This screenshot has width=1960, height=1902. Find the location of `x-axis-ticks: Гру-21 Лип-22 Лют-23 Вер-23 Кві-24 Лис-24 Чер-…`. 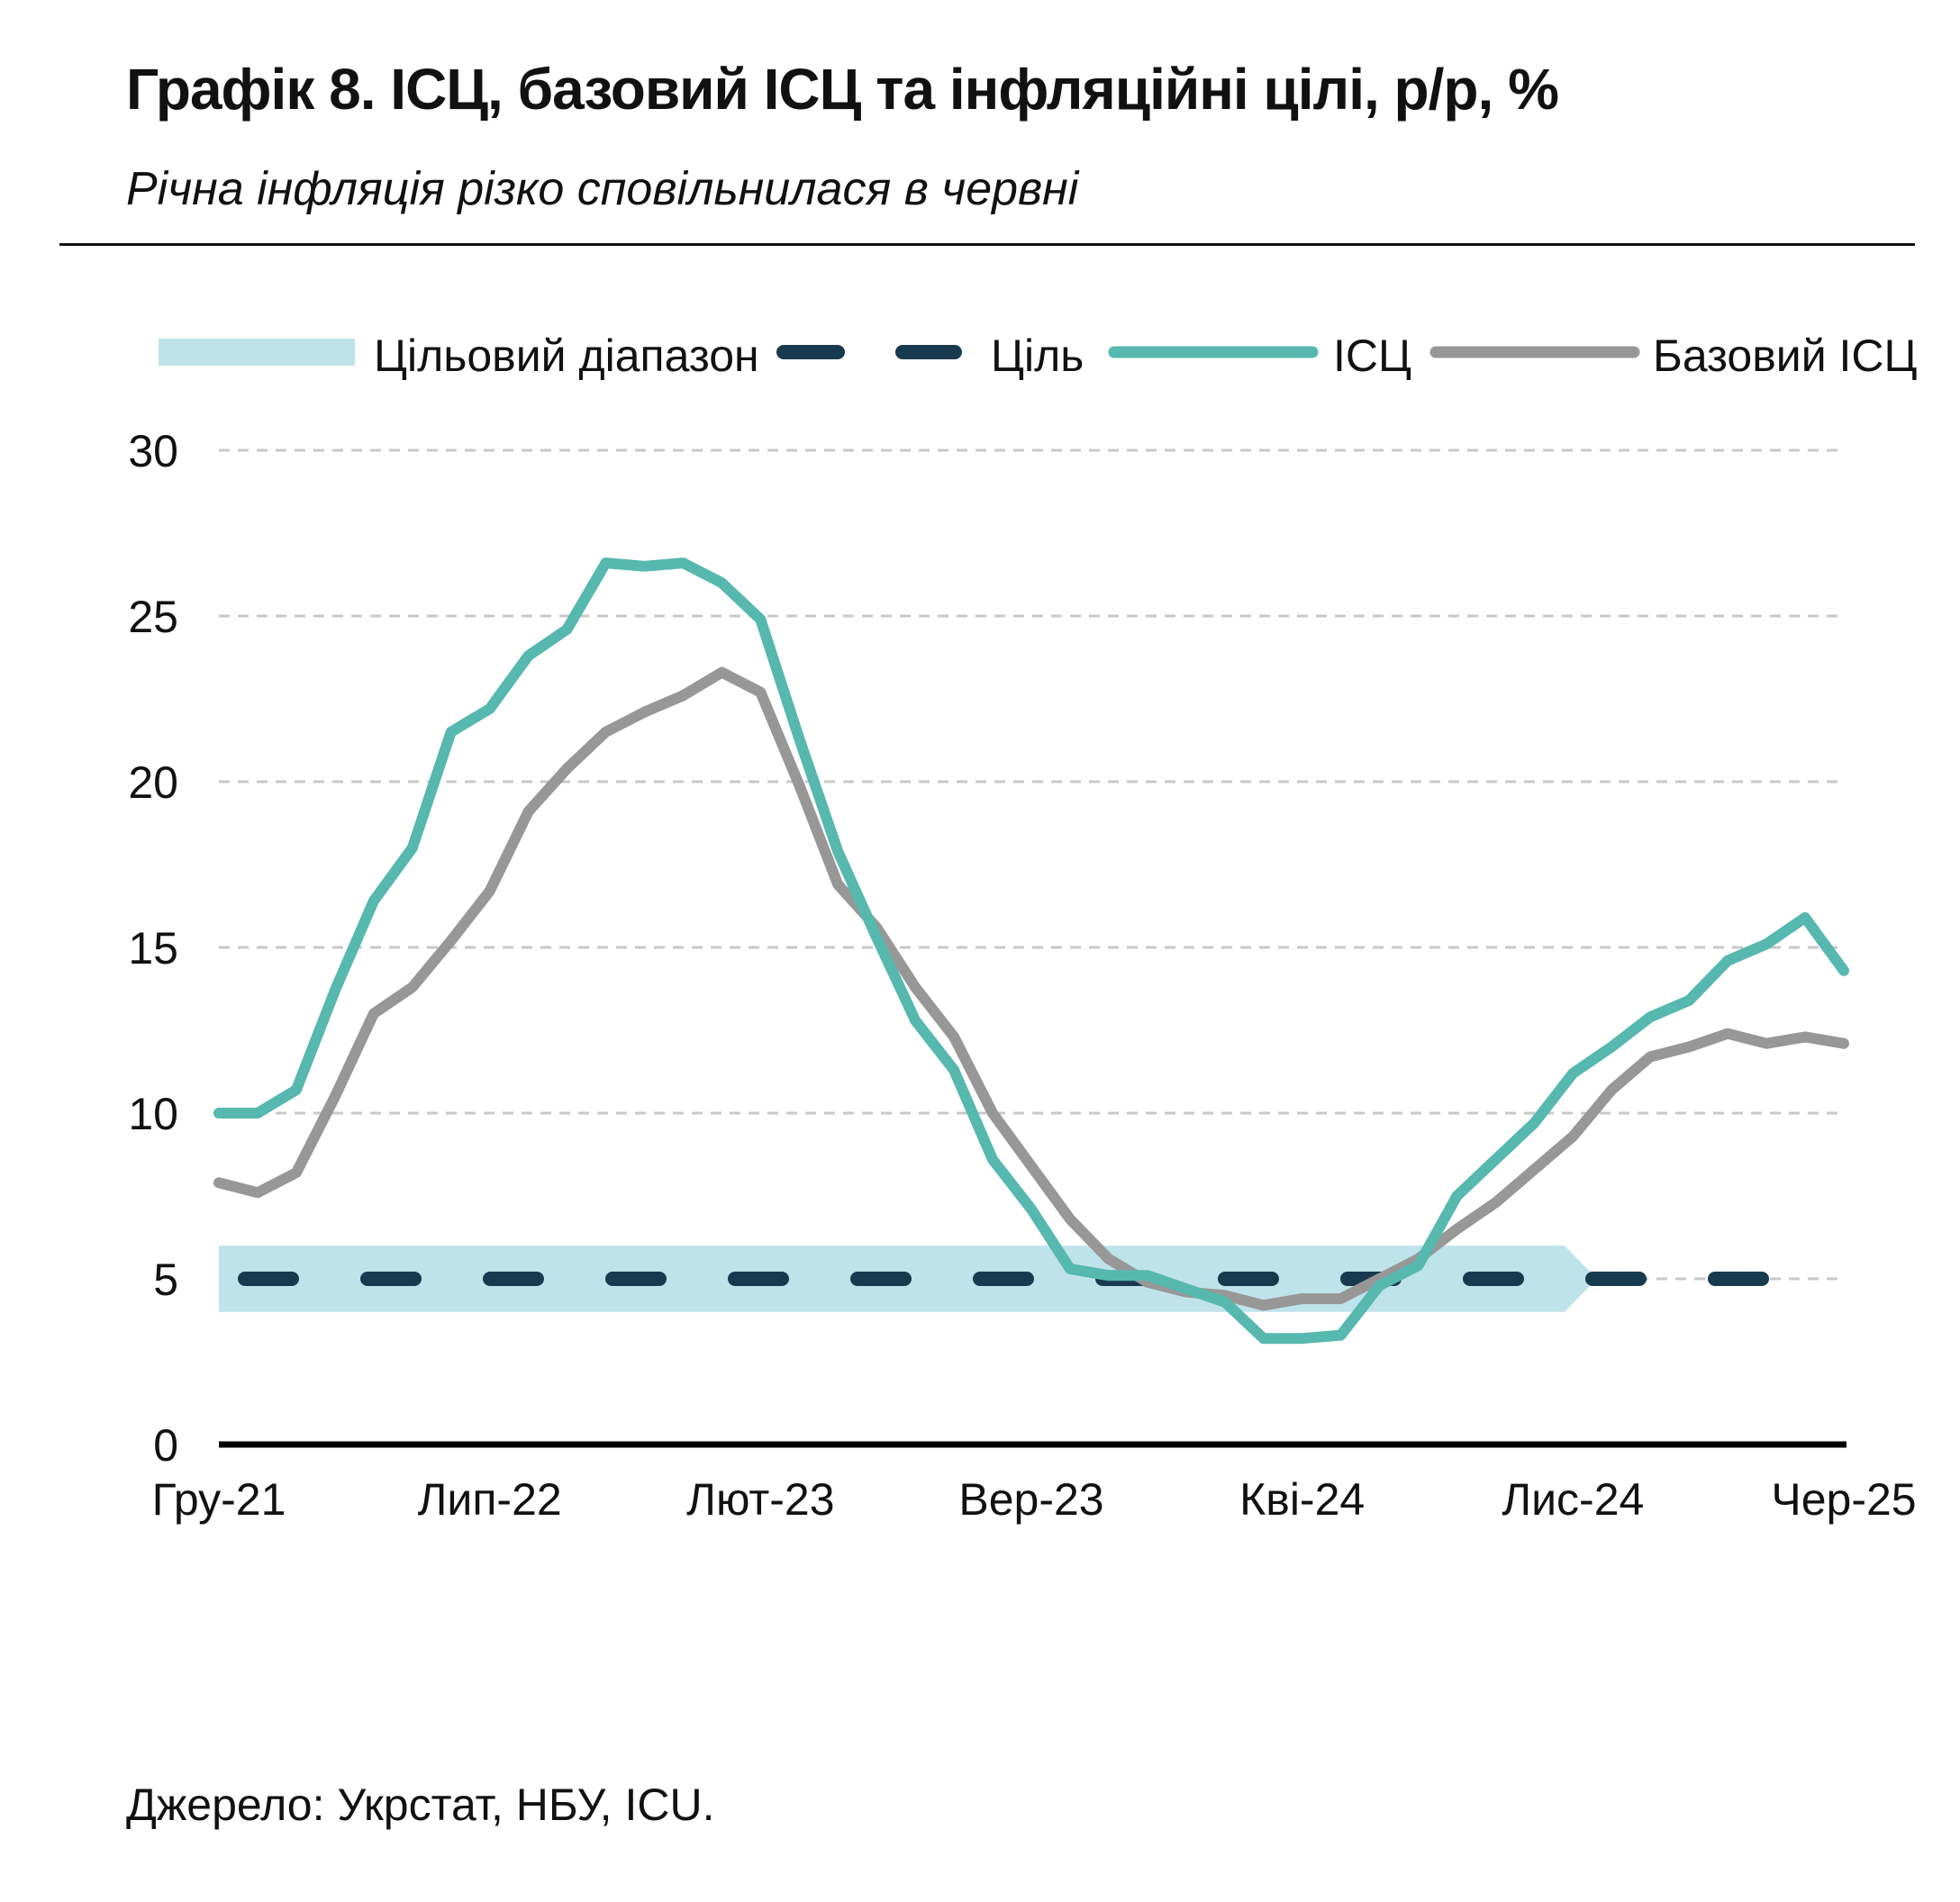

x-axis-ticks: Гру-21 Лип-22 Лют-23 Вер-23 Кві-24 Лис-24 Чер-… is located at coordinates (1034, 1499).